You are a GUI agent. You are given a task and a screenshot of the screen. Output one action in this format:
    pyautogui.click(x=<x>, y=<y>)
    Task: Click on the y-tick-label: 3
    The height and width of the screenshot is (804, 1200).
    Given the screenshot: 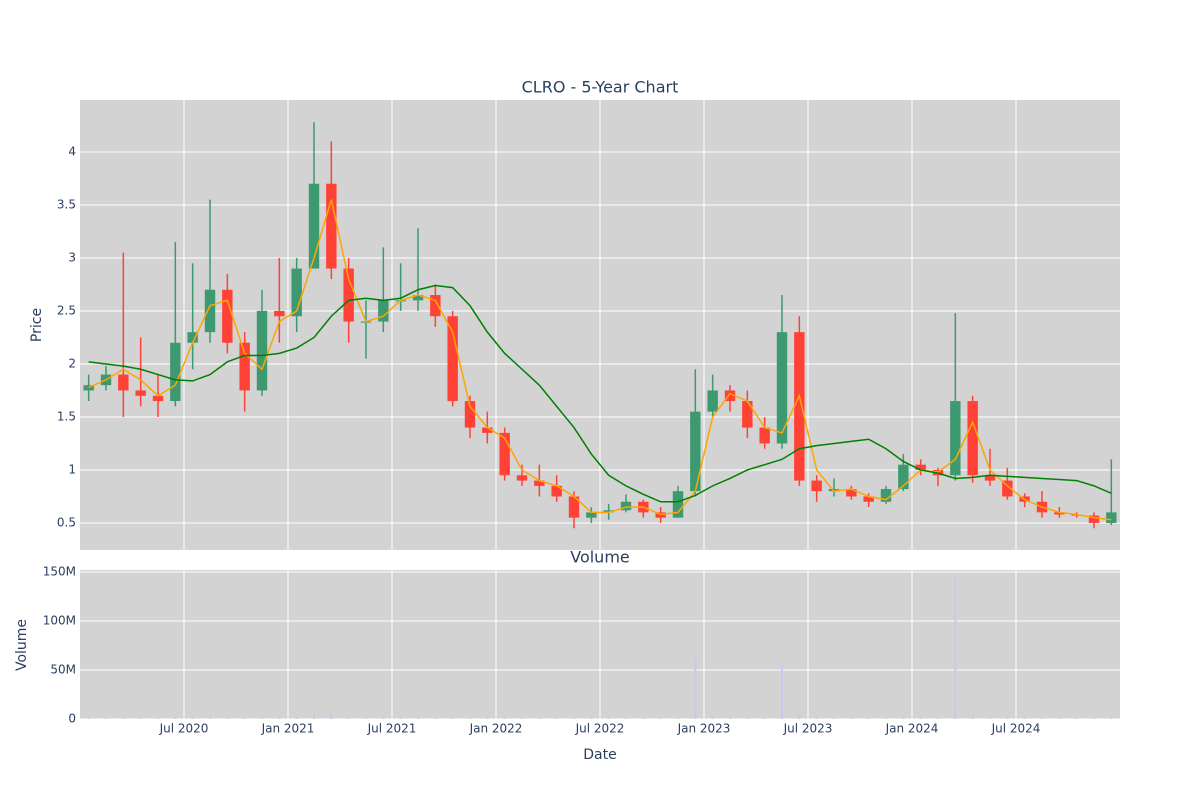 What is the action you would take?
    pyautogui.click(x=72, y=257)
    